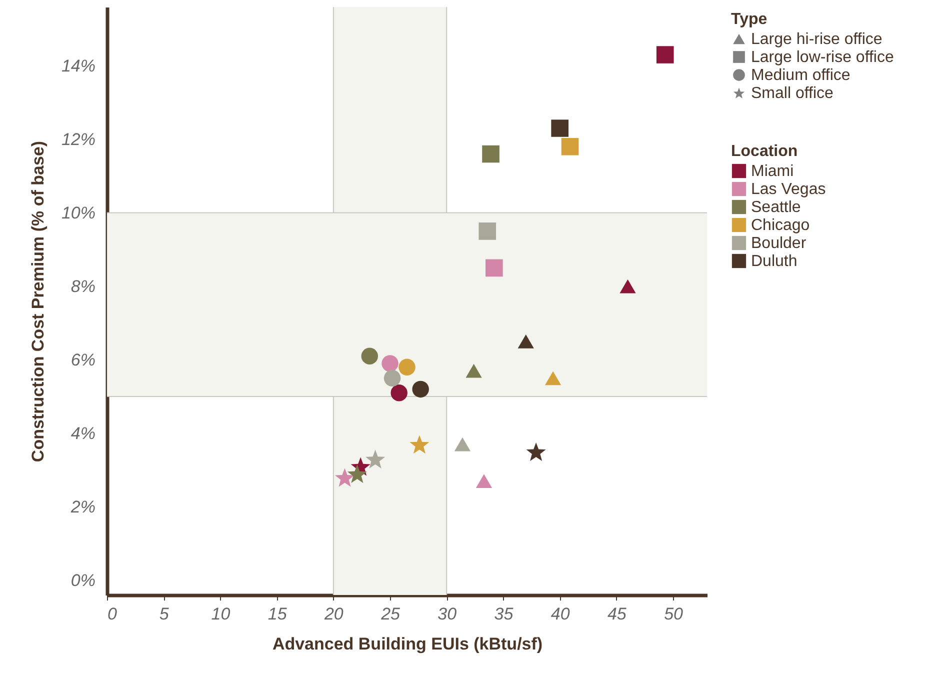 This screenshot has width=941, height=689. Describe the element at coordinates (78, 212) in the screenshot. I see `y-tick-label: 10%` at that location.